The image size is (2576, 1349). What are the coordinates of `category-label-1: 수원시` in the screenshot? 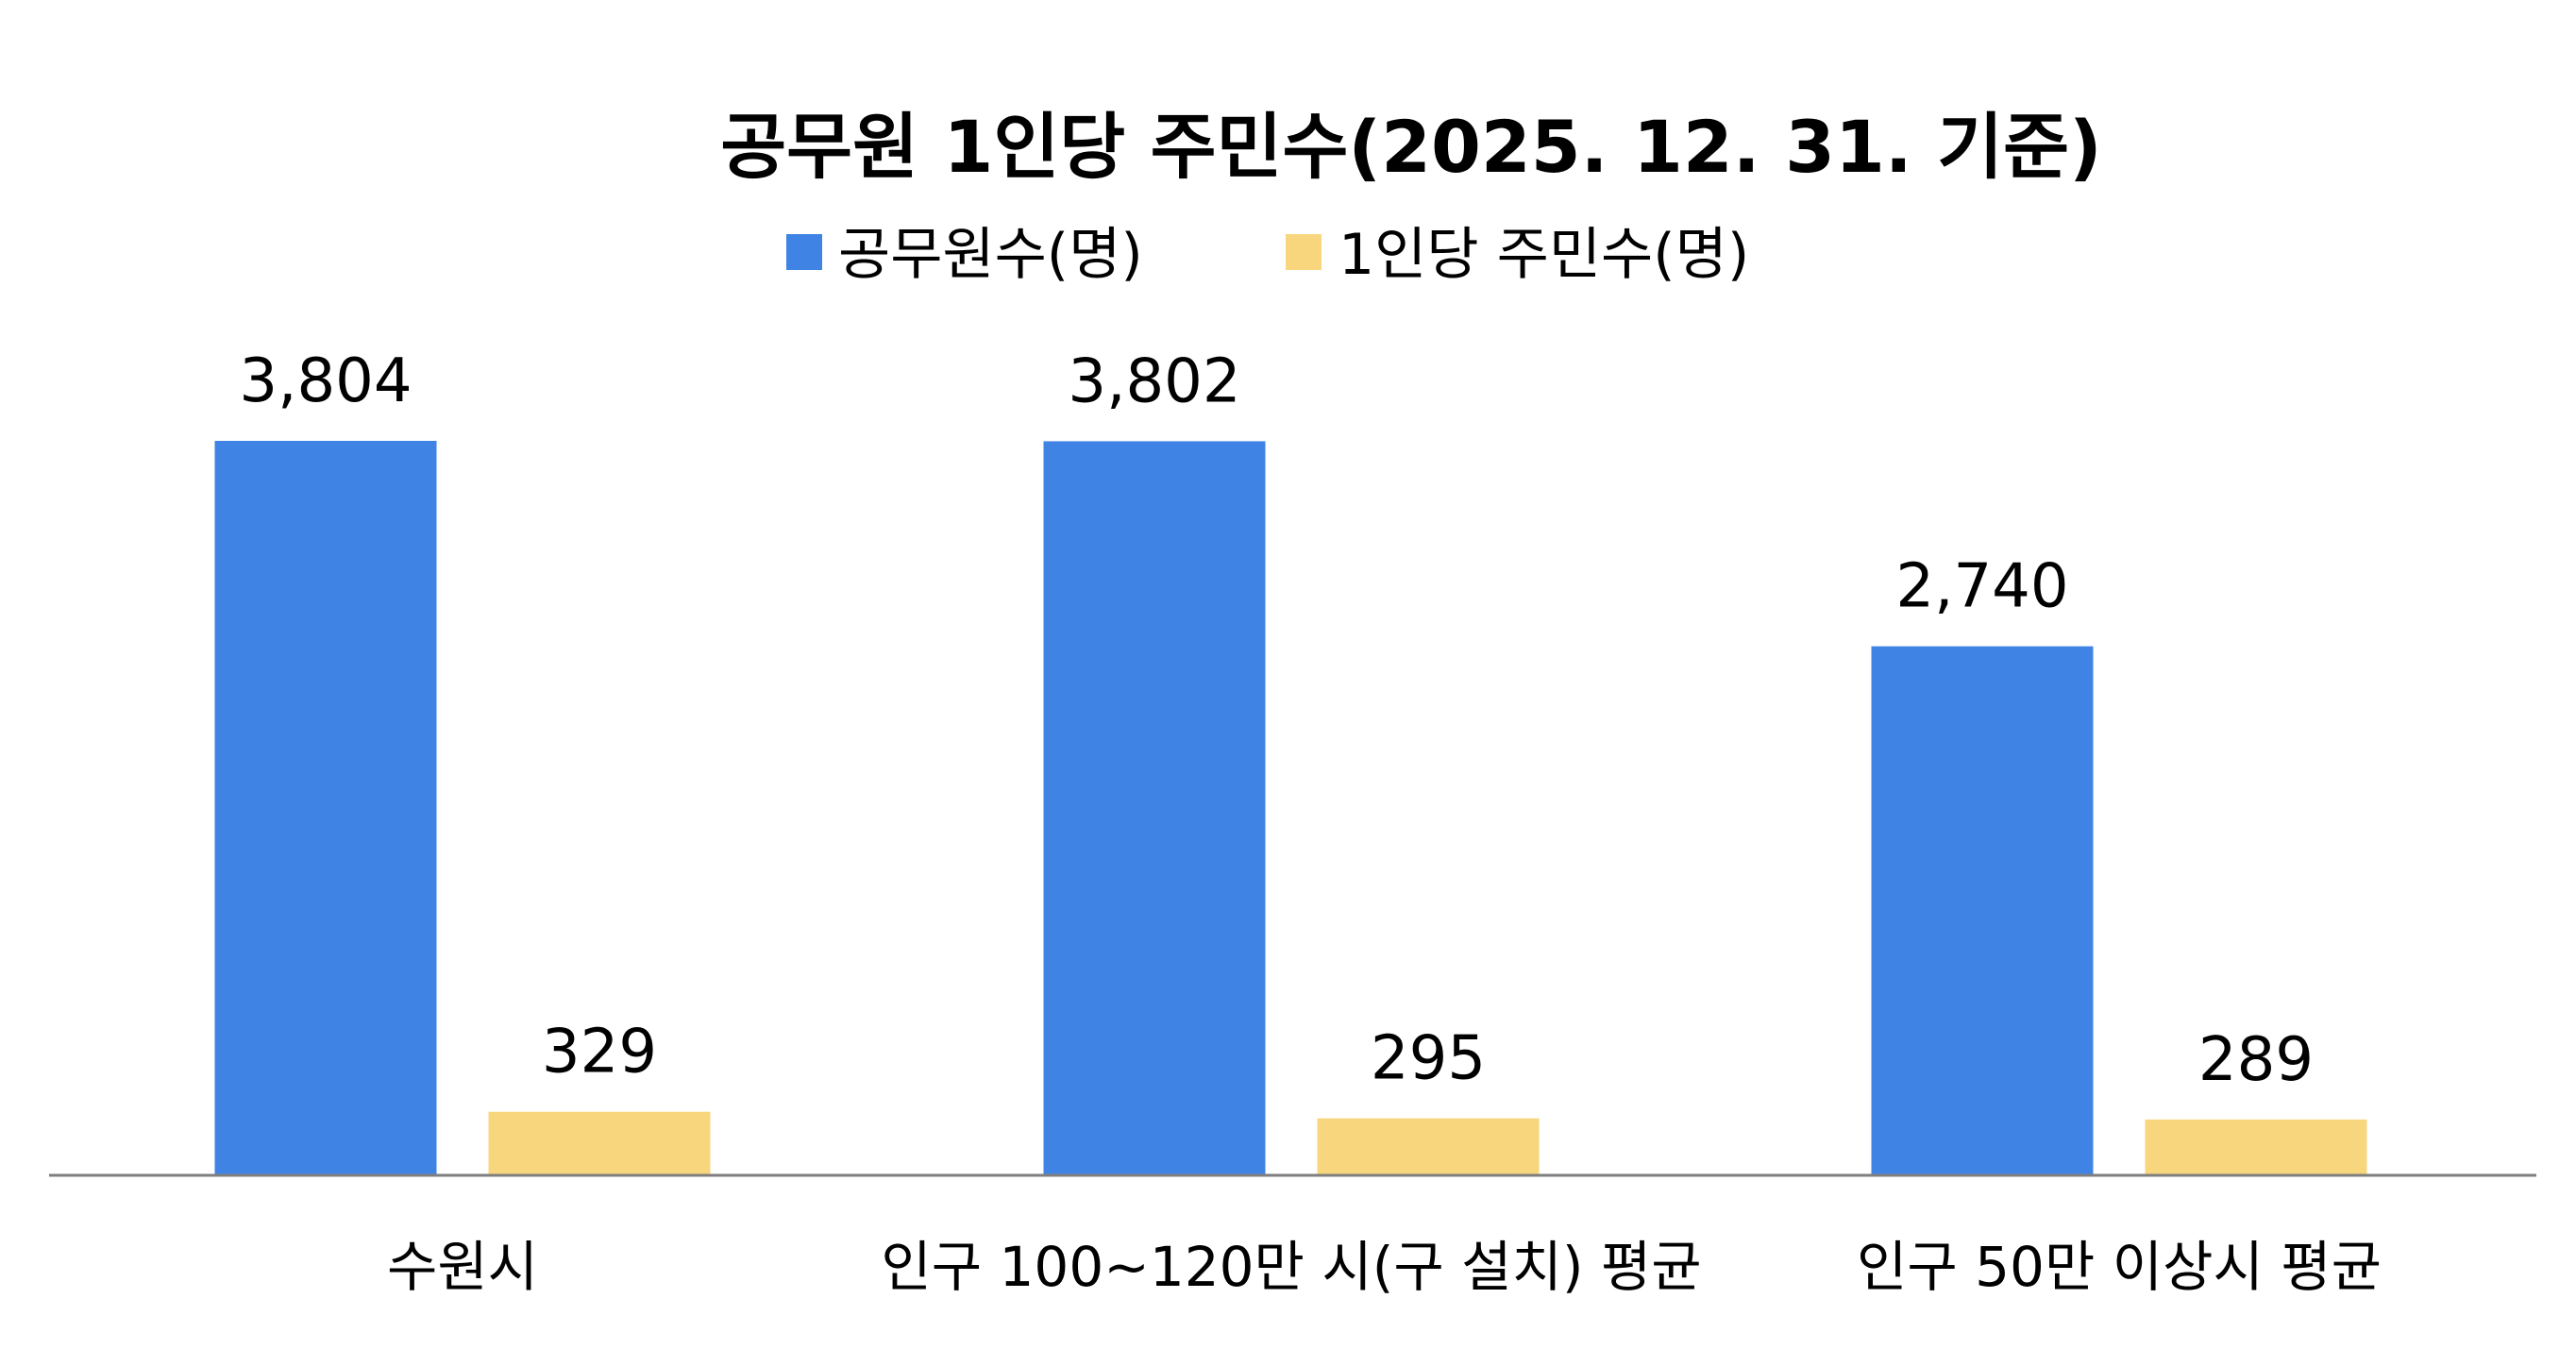 It's located at (463, 1267).